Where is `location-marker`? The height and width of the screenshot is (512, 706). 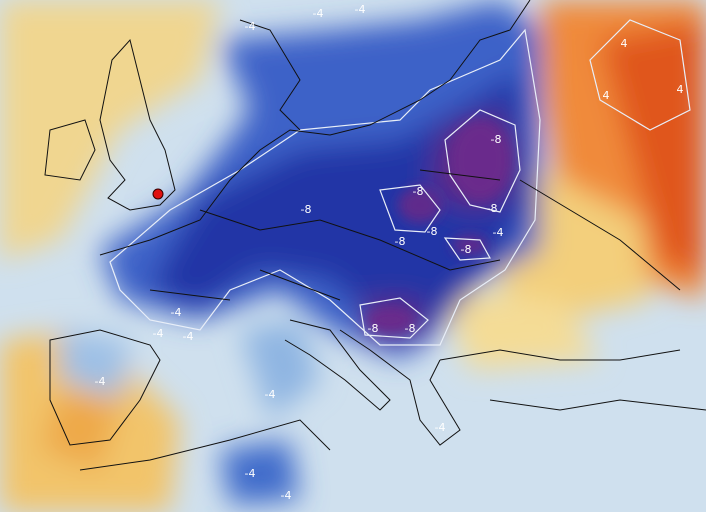
location-marker is located at coordinates (158, 194).